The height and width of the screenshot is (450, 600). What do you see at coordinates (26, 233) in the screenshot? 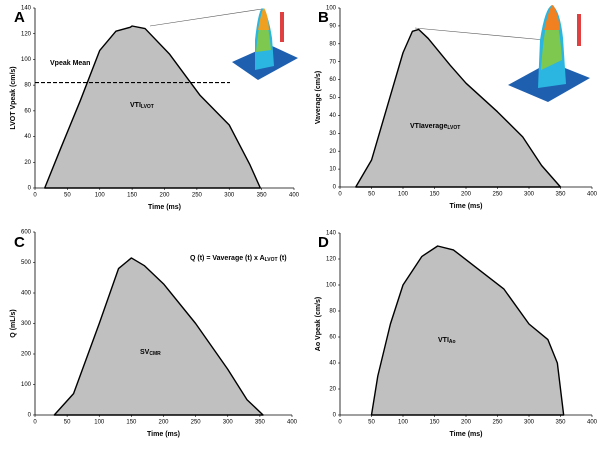
I see `y-tick-label: 600` at bounding box center [26, 233].